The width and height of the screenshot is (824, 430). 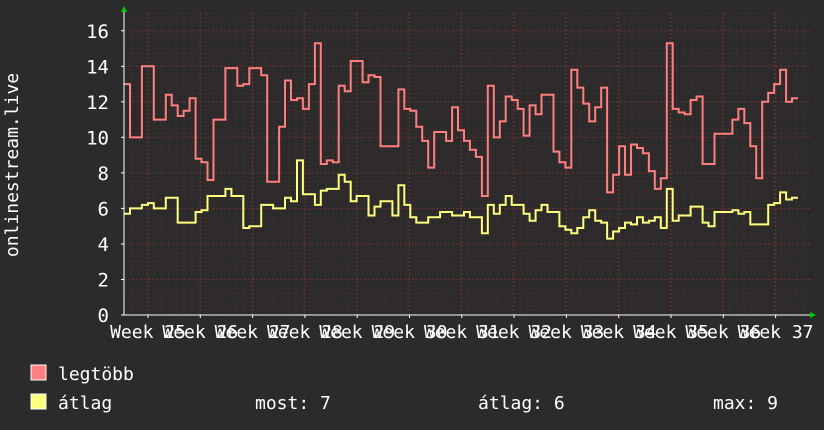 What do you see at coordinates (253, 332) in the screenshot?
I see `x-tick-label: Week 27` at bounding box center [253, 332].